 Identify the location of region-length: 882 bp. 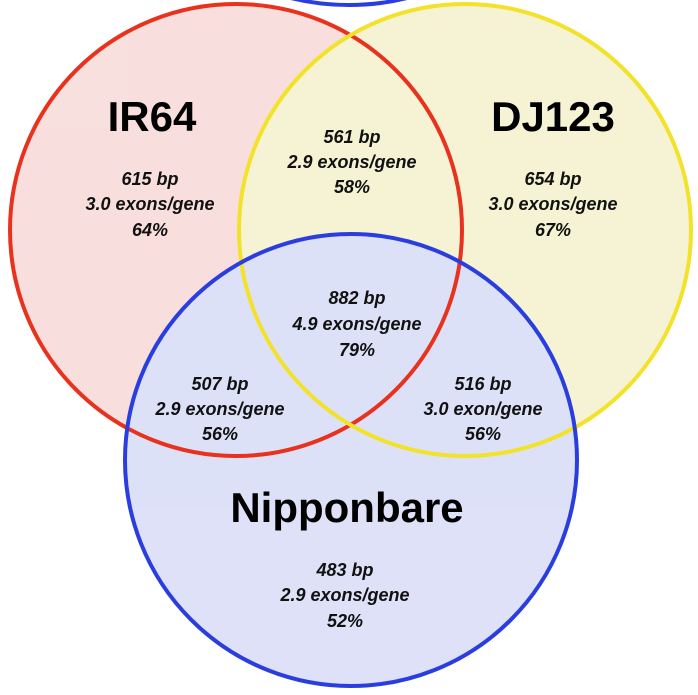
(356, 298).